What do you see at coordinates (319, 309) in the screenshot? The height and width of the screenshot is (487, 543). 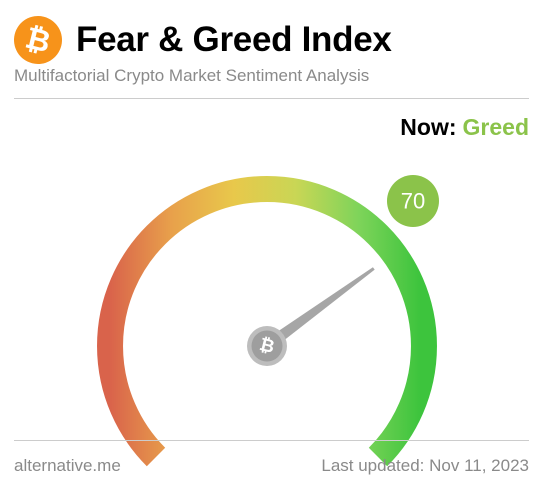 I see `gauge-needle` at bounding box center [319, 309].